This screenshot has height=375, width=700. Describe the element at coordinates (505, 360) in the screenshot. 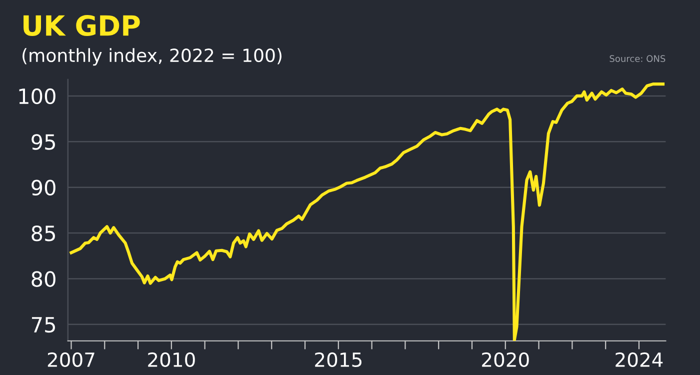

I see `x-tick-label: 2020` at that location.